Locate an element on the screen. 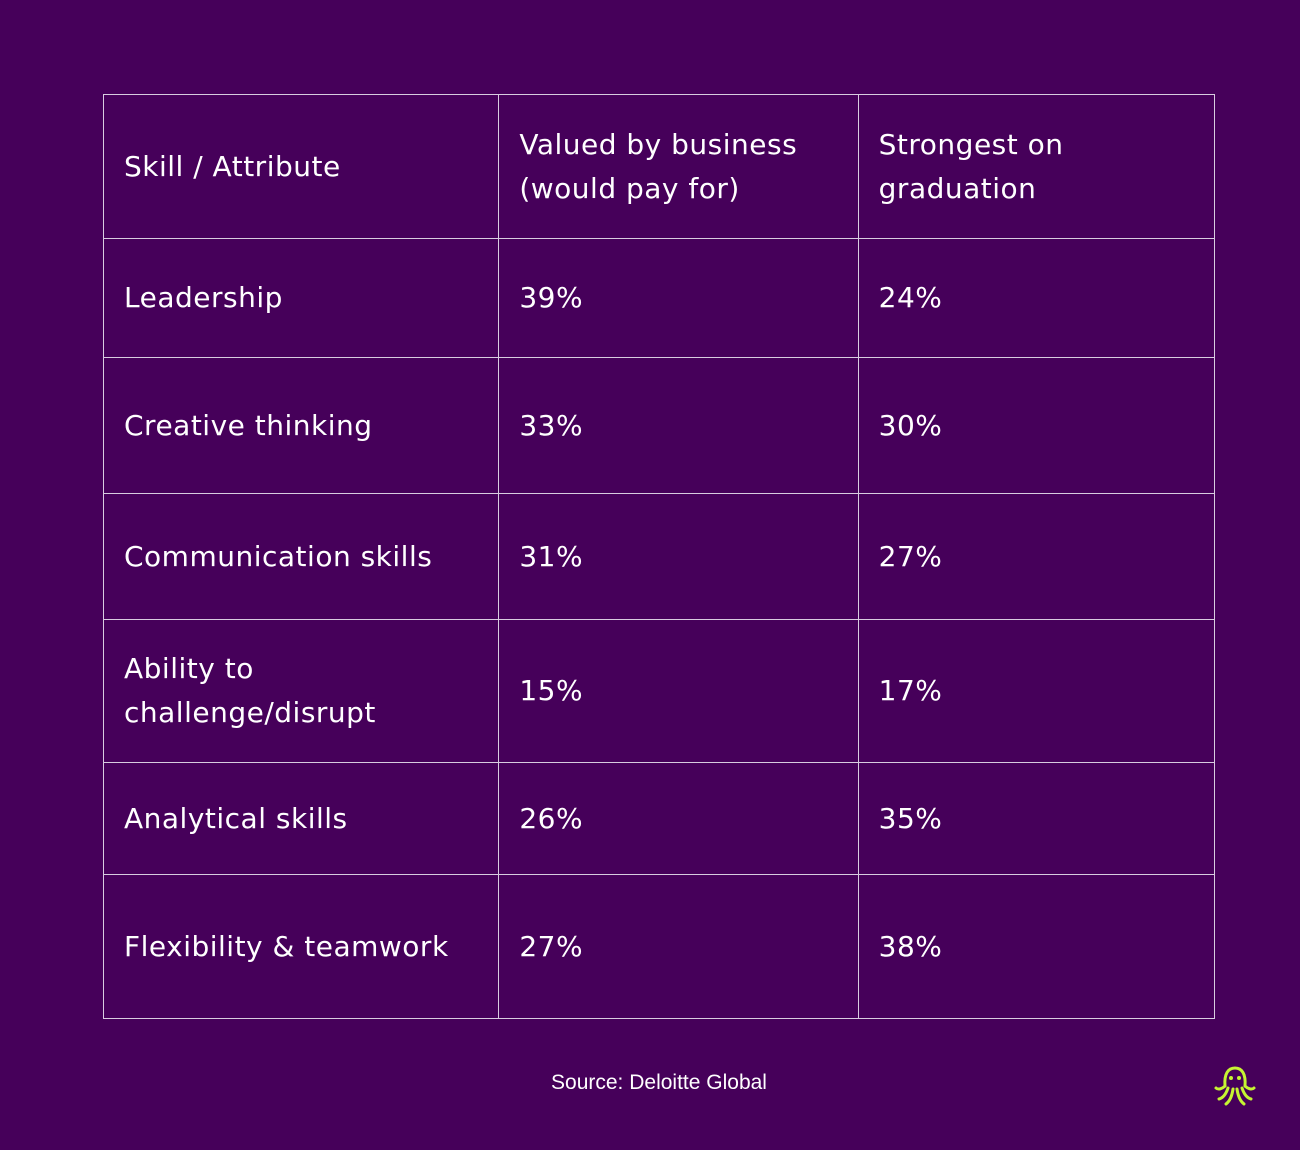  skill-cell: Leadership is located at coordinates (301, 298).